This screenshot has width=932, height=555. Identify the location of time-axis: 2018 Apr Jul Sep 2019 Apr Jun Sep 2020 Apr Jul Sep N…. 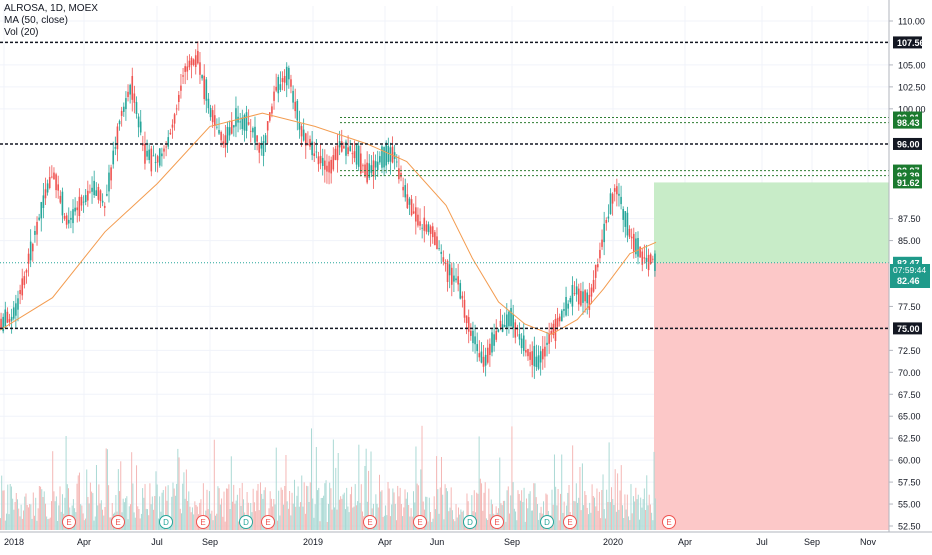
(466, 539).